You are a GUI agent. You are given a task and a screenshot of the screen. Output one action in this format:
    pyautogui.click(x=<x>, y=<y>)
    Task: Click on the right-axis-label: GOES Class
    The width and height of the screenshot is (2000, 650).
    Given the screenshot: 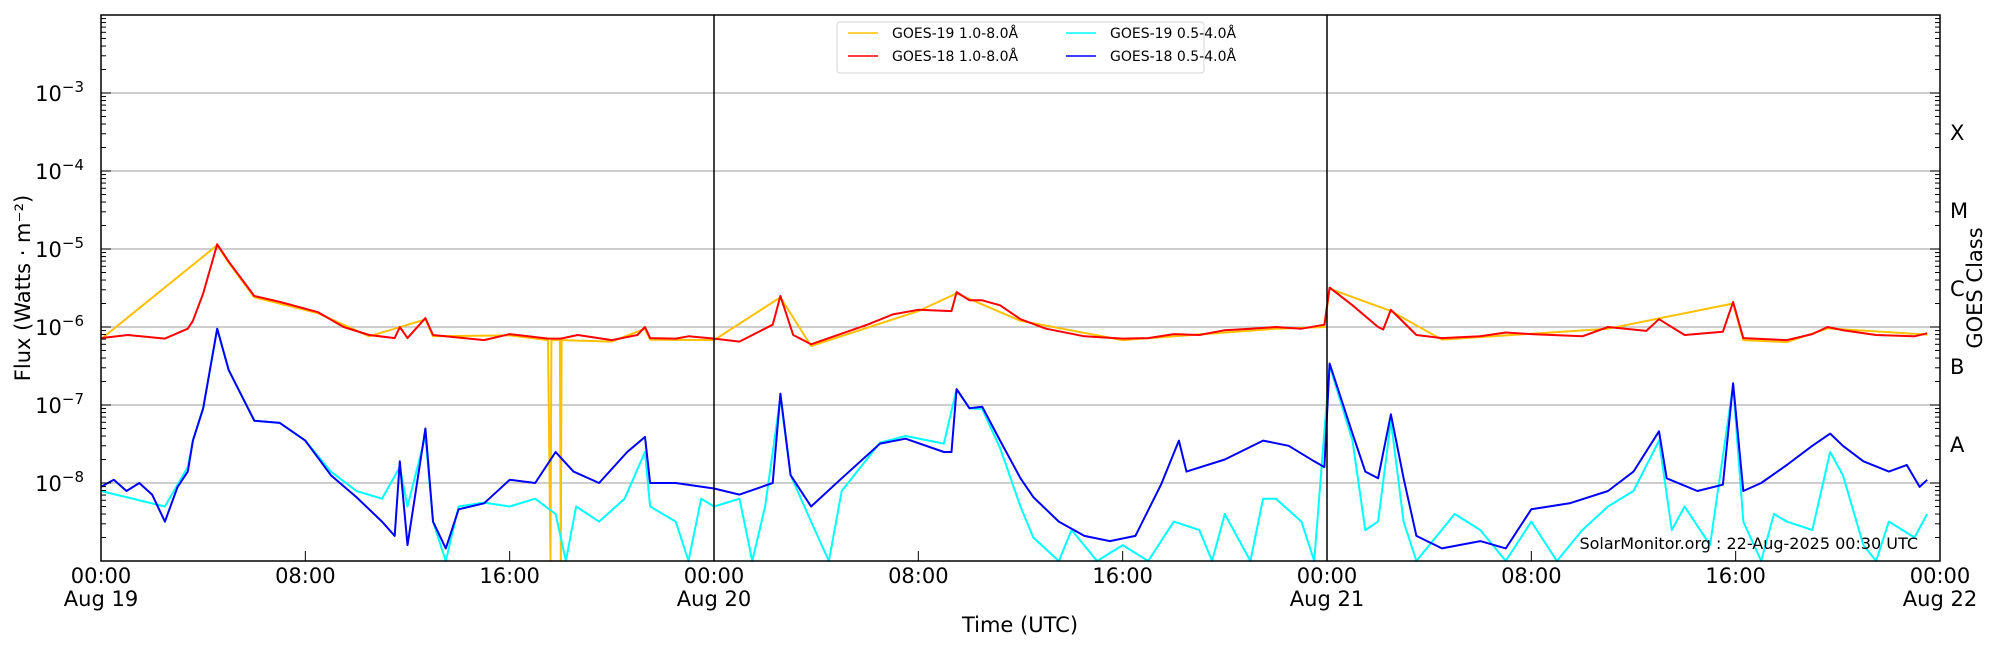 What is the action you would take?
    pyautogui.click(x=1975, y=287)
    